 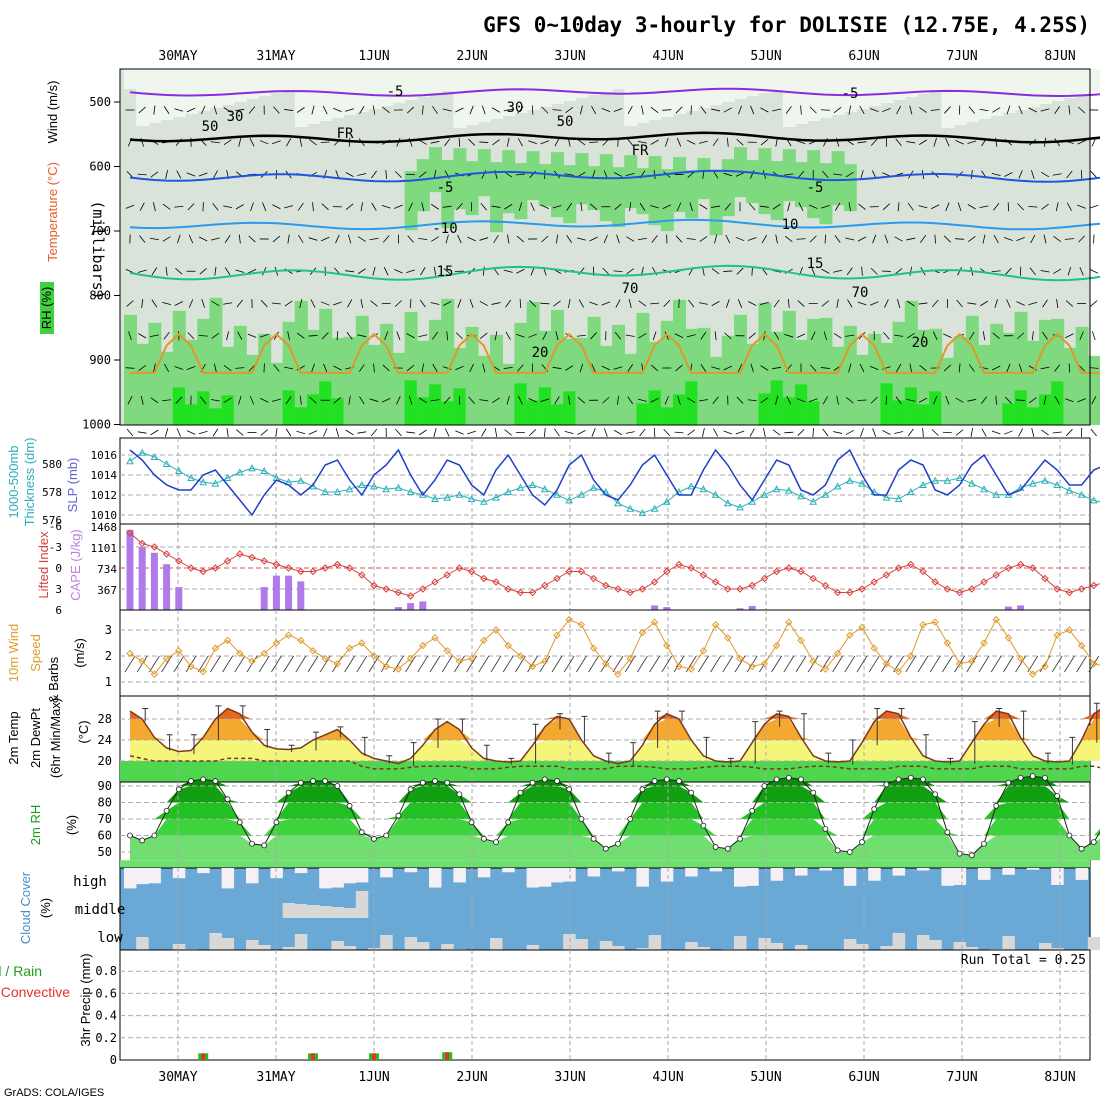 What do you see at coordinates (614, 137) in the screenshot?
I see `contour-freezing` at bounding box center [614, 137].